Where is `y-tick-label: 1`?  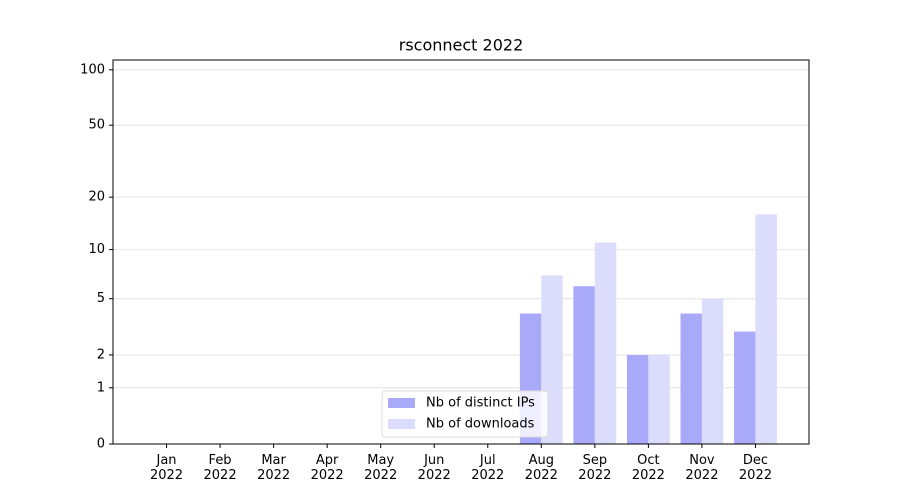 y-tick-label: 1 is located at coordinates (101, 387).